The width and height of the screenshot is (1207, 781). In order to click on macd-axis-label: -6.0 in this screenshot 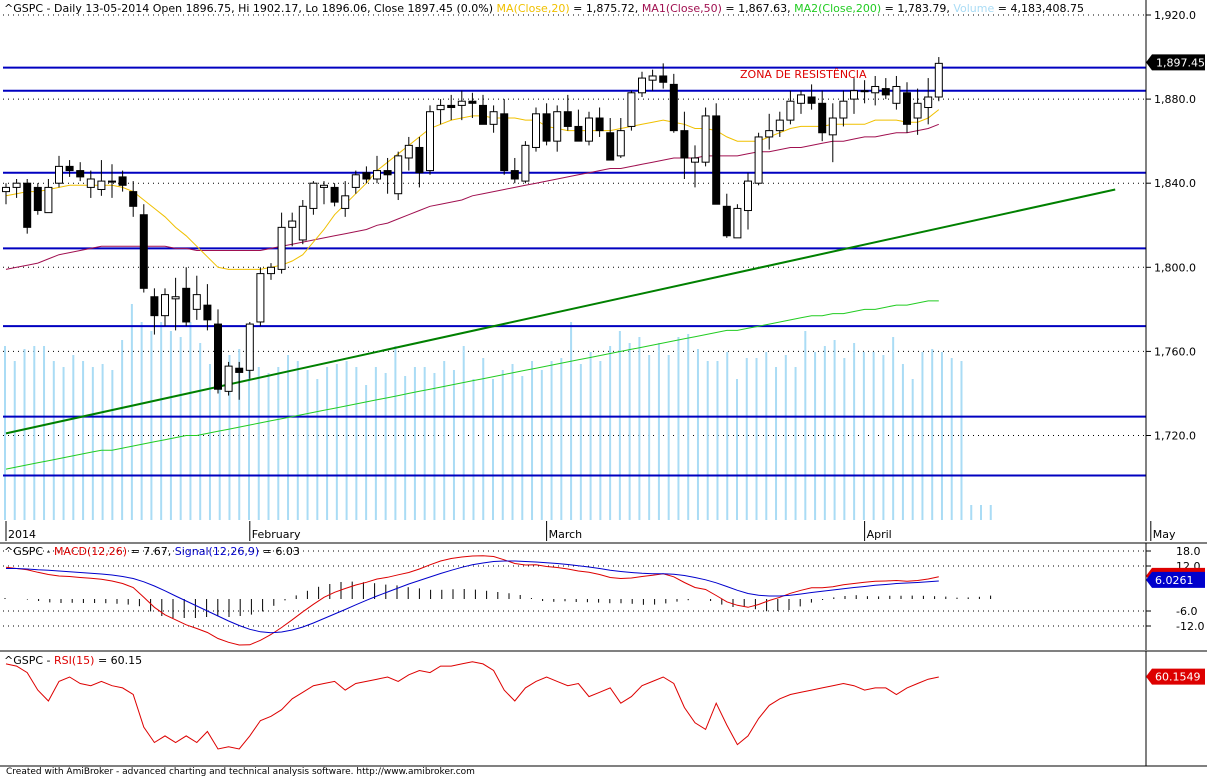, I will do `click(1186, 611)`.